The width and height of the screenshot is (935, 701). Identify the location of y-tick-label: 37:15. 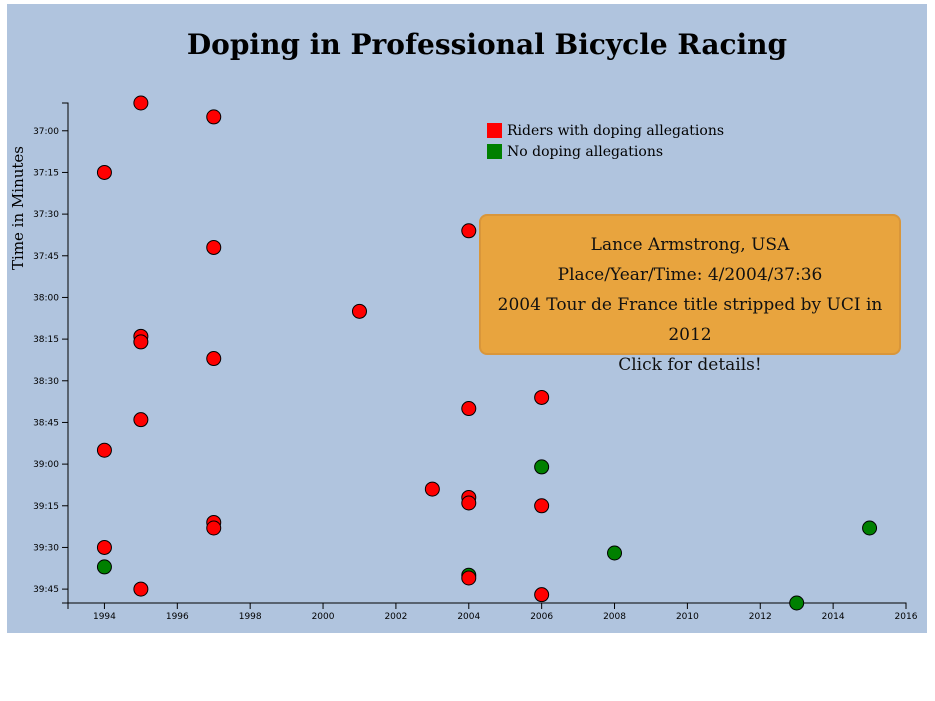
(46, 173).